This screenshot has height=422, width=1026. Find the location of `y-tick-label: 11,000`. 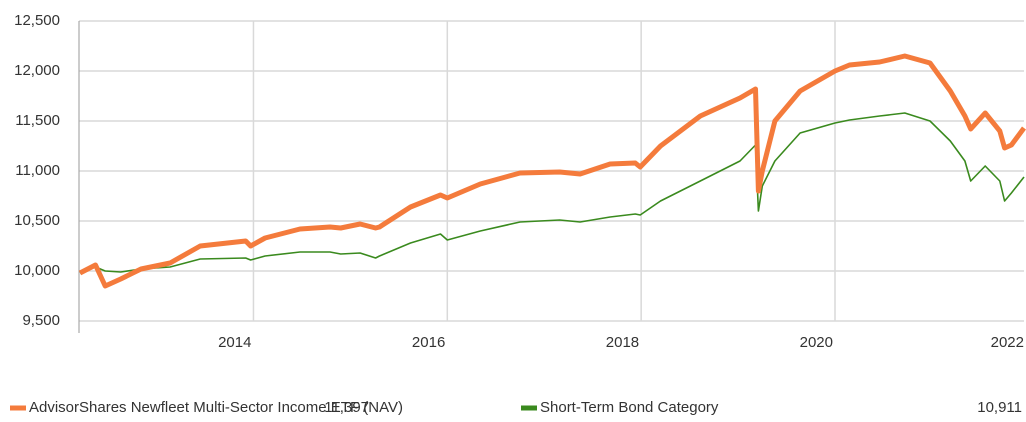

y-tick-label: 11,000 is located at coordinates (37, 170).